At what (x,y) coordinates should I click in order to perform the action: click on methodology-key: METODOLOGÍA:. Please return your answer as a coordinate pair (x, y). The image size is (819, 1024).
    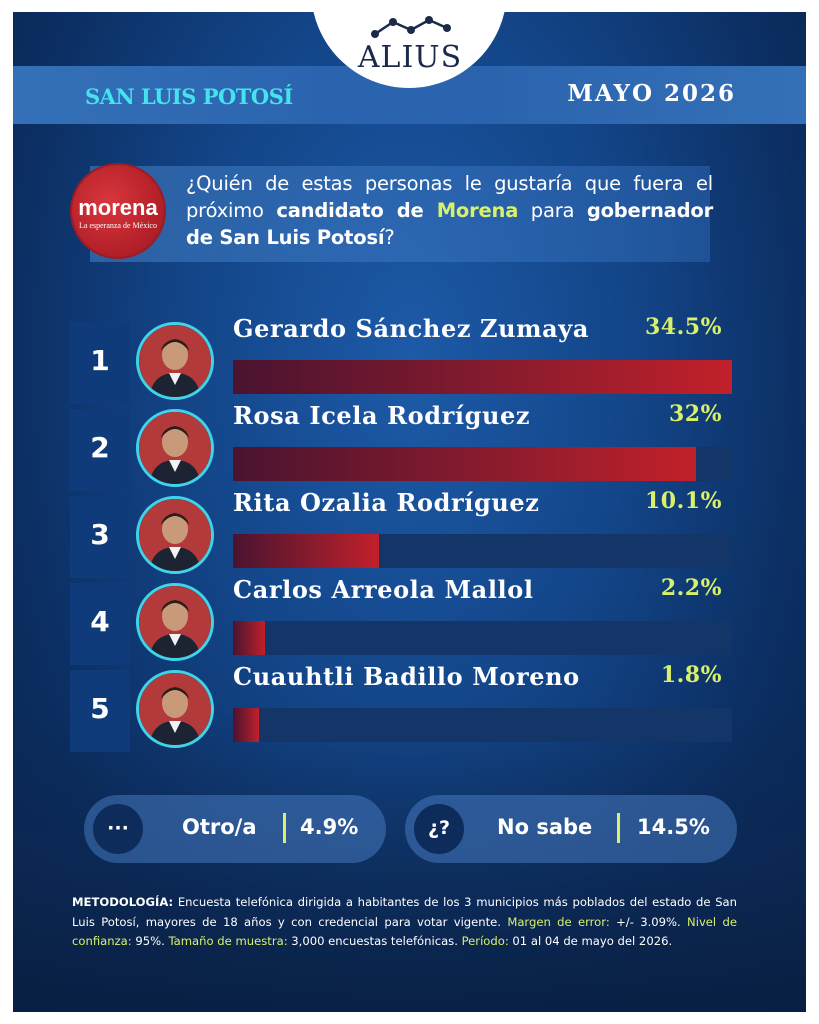
    Looking at the image, I should click on (123, 902).